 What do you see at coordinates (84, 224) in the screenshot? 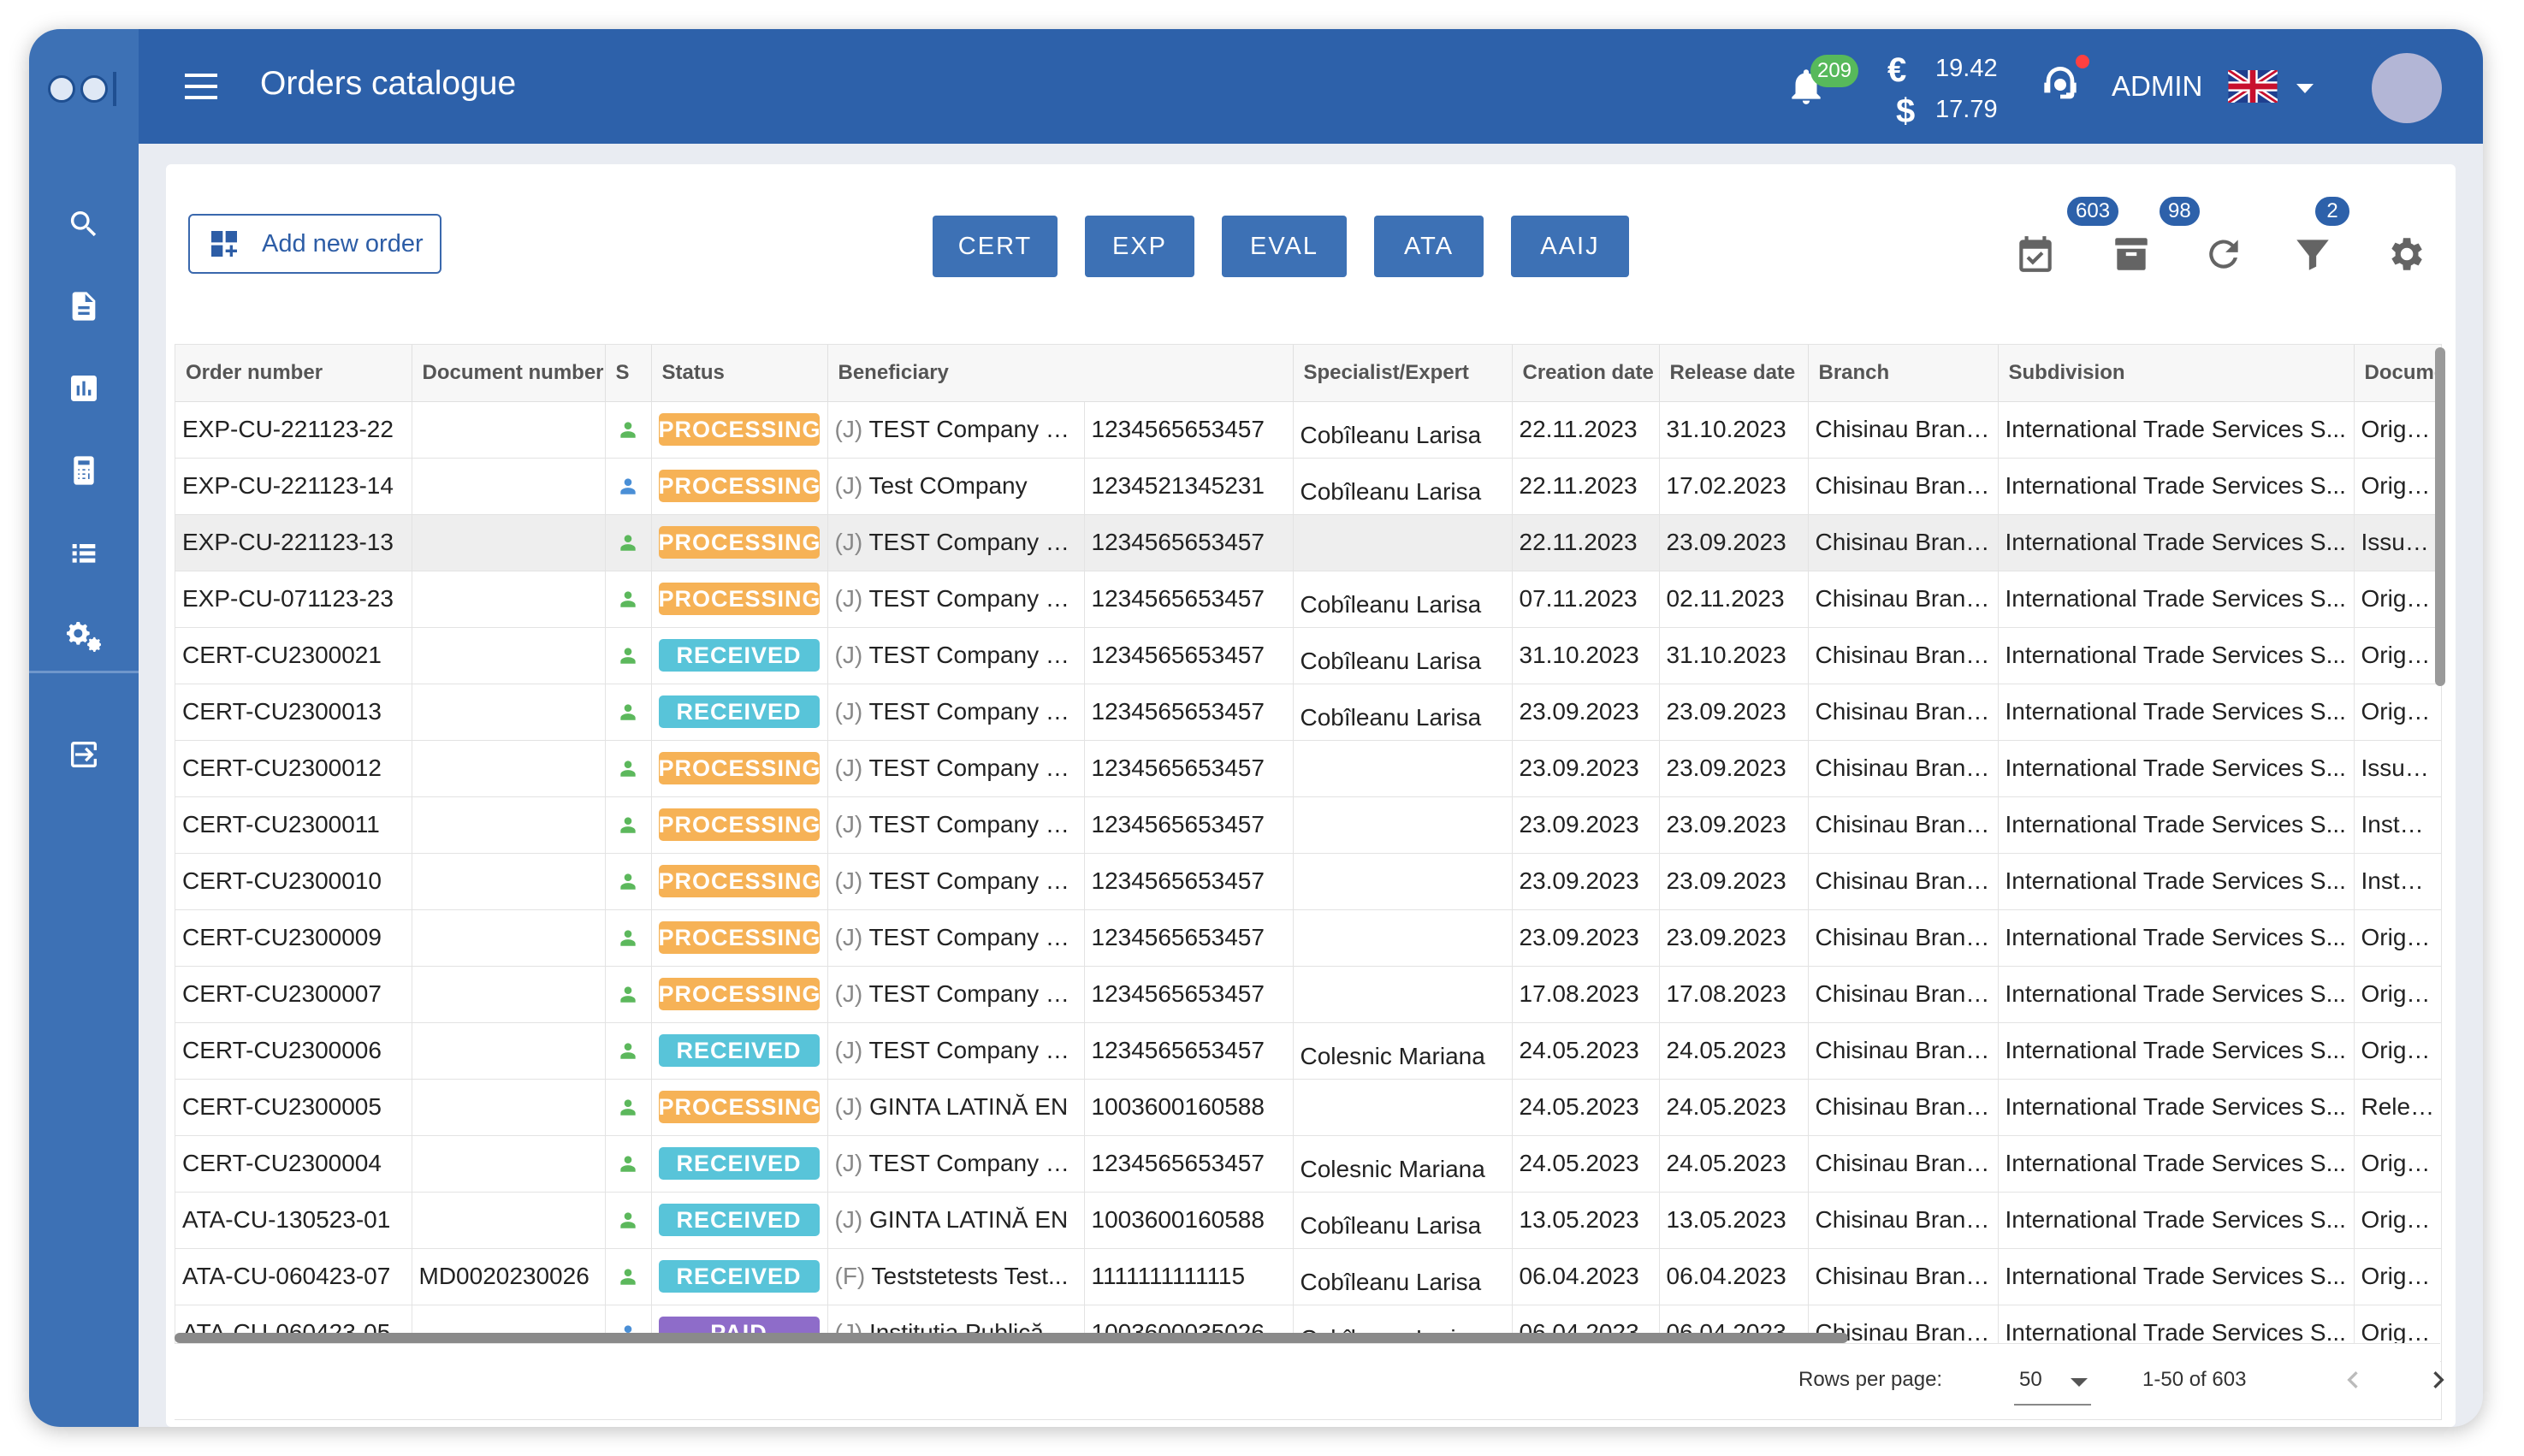
I see `sidebar-item-search` at bounding box center [84, 224].